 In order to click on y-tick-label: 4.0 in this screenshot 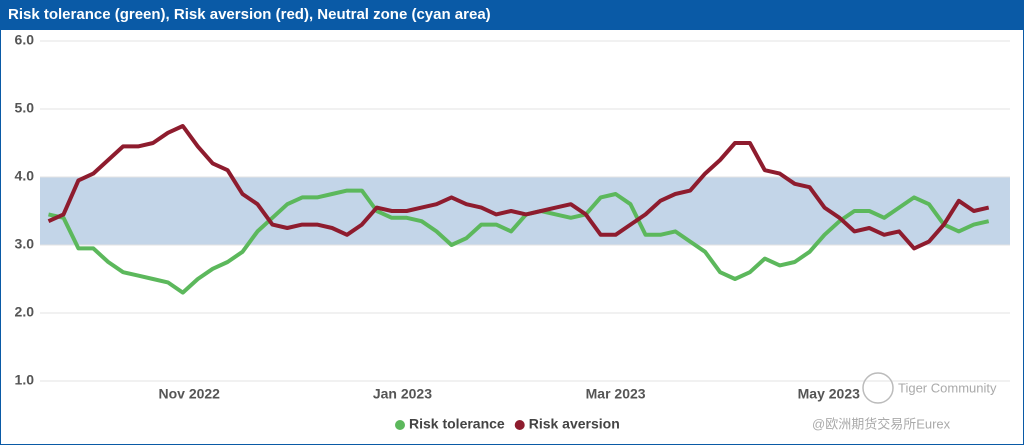, I will do `click(25, 176)`.